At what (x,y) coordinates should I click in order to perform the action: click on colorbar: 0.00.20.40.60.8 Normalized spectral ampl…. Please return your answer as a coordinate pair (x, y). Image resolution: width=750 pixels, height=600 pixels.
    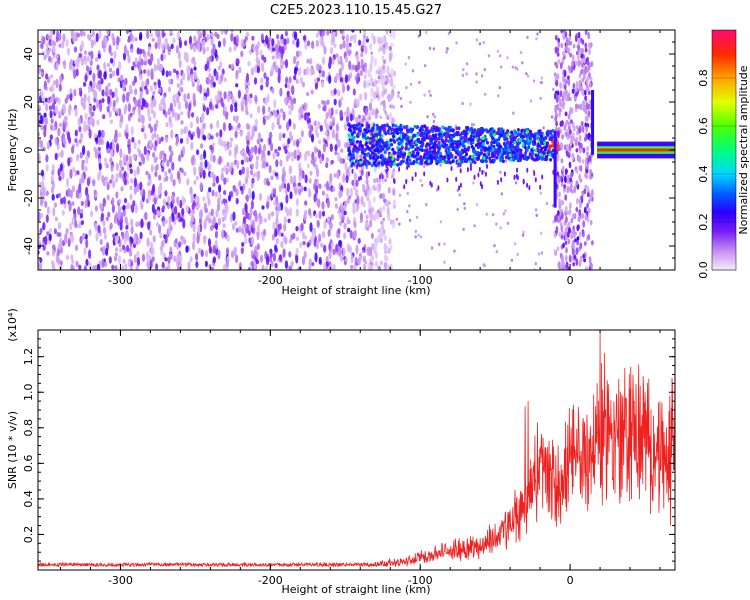
    Looking at the image, I should click on (723, 154).